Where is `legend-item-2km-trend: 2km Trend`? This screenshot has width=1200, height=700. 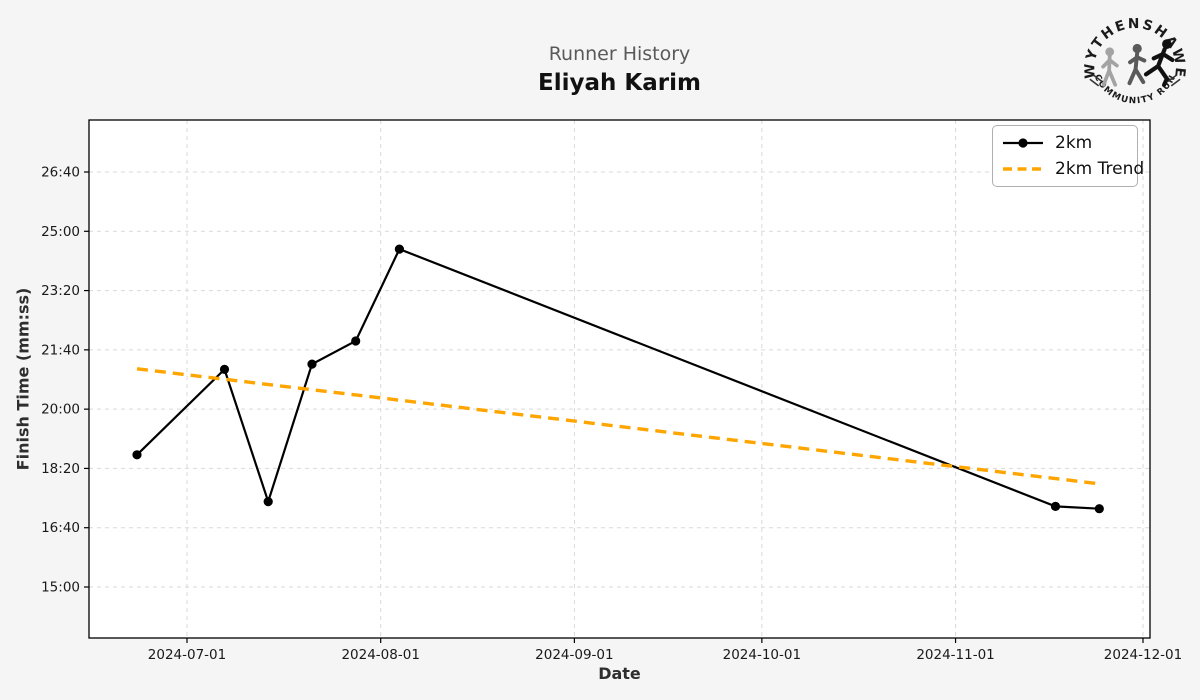
legend-item-2km-trend: 2km Trend is located at coordinates (1072, 169).